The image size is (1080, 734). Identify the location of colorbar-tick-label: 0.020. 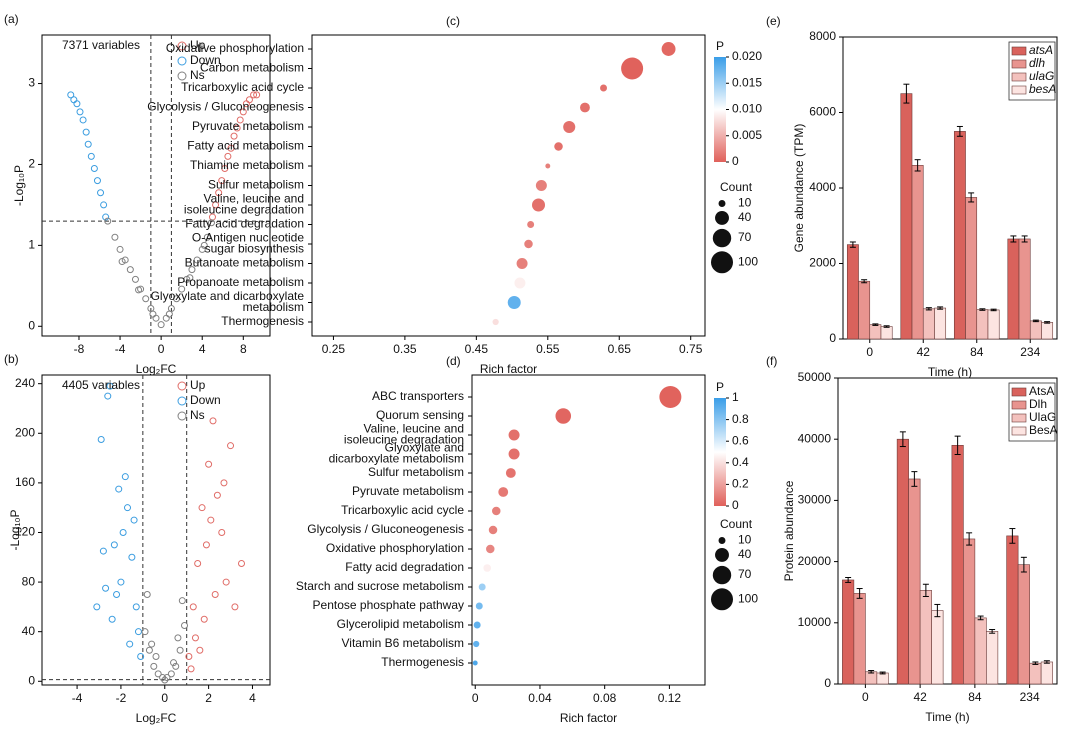
(747, 56).